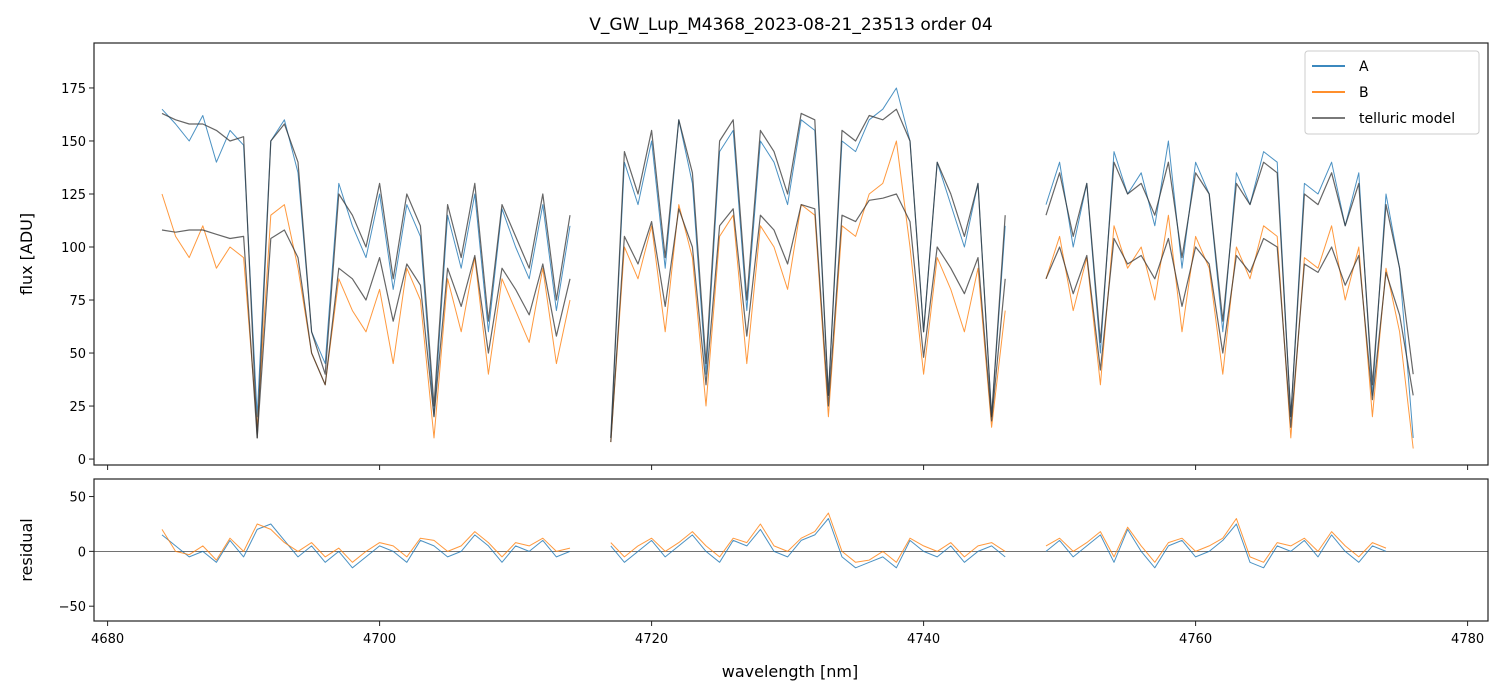  What do you see at coordinates (73, 89) in the screenshot?
I see `y-tick-label: 175` at bounding box center [73, 89].